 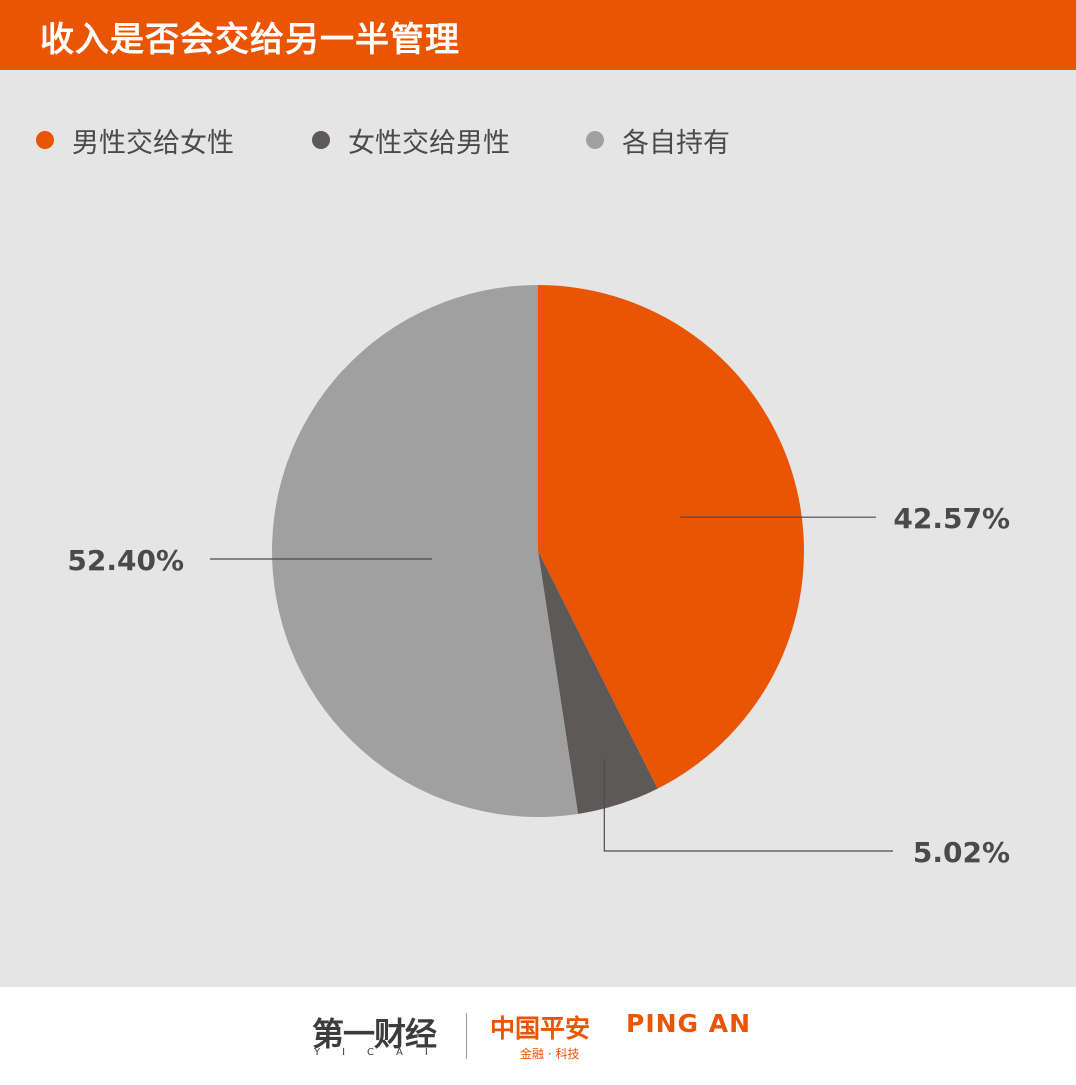 What do you see at coordinates (466, 1036) in the screenshot?
I see `footer-divider` at bounding box center [466, 1036].